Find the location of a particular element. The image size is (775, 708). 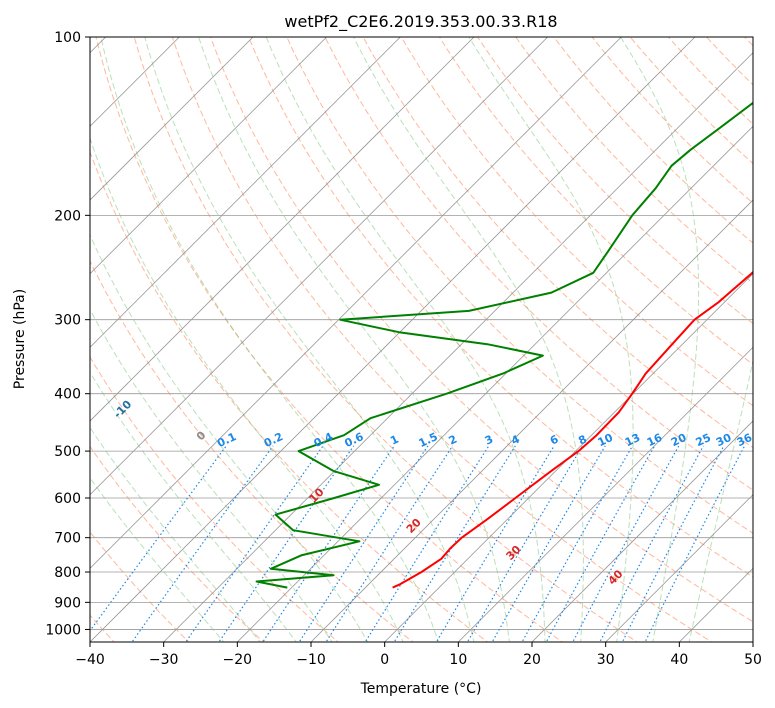

y-tick-label: 900 is located at coordinates (67, 603).